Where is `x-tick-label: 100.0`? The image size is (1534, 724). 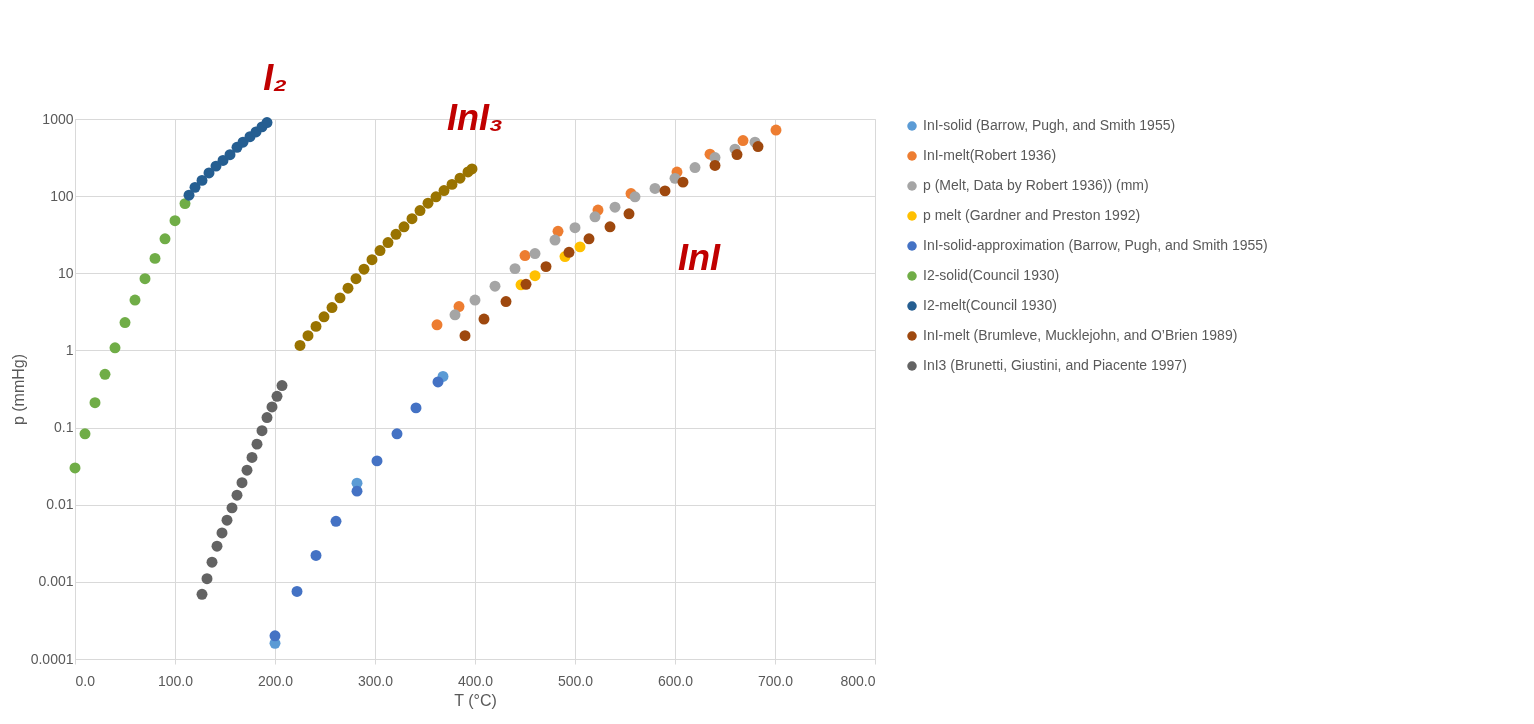 x-tick-label: 100.0 is located at coordinates (175, 680).